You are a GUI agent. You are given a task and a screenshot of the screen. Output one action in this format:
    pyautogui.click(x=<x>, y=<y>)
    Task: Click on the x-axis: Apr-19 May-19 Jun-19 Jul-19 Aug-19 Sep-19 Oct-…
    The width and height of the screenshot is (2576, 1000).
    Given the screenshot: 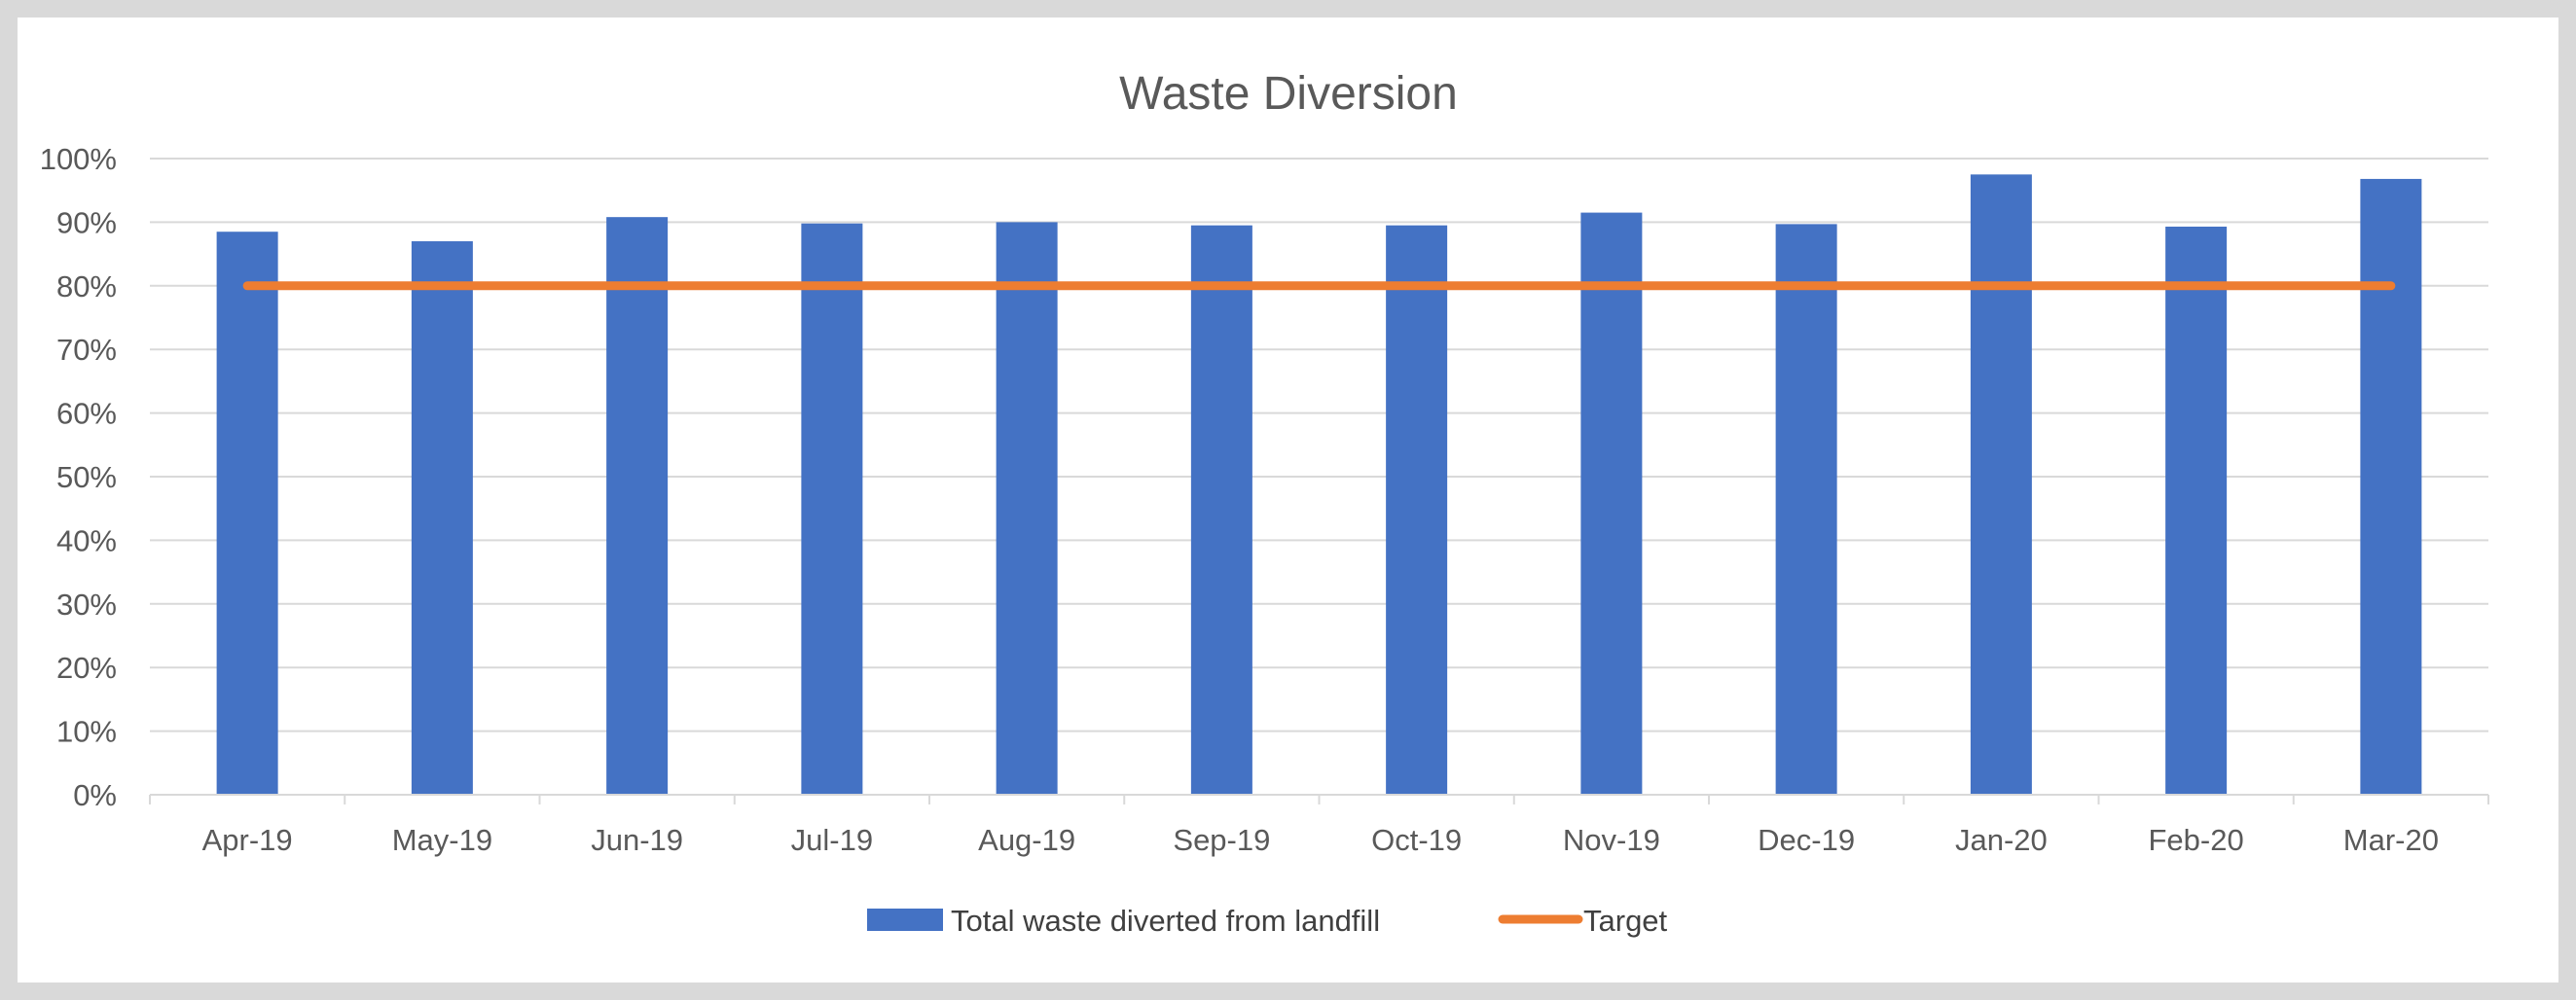 What is the action you would take?
    pyautogui.click(x=1319, y=825)
    